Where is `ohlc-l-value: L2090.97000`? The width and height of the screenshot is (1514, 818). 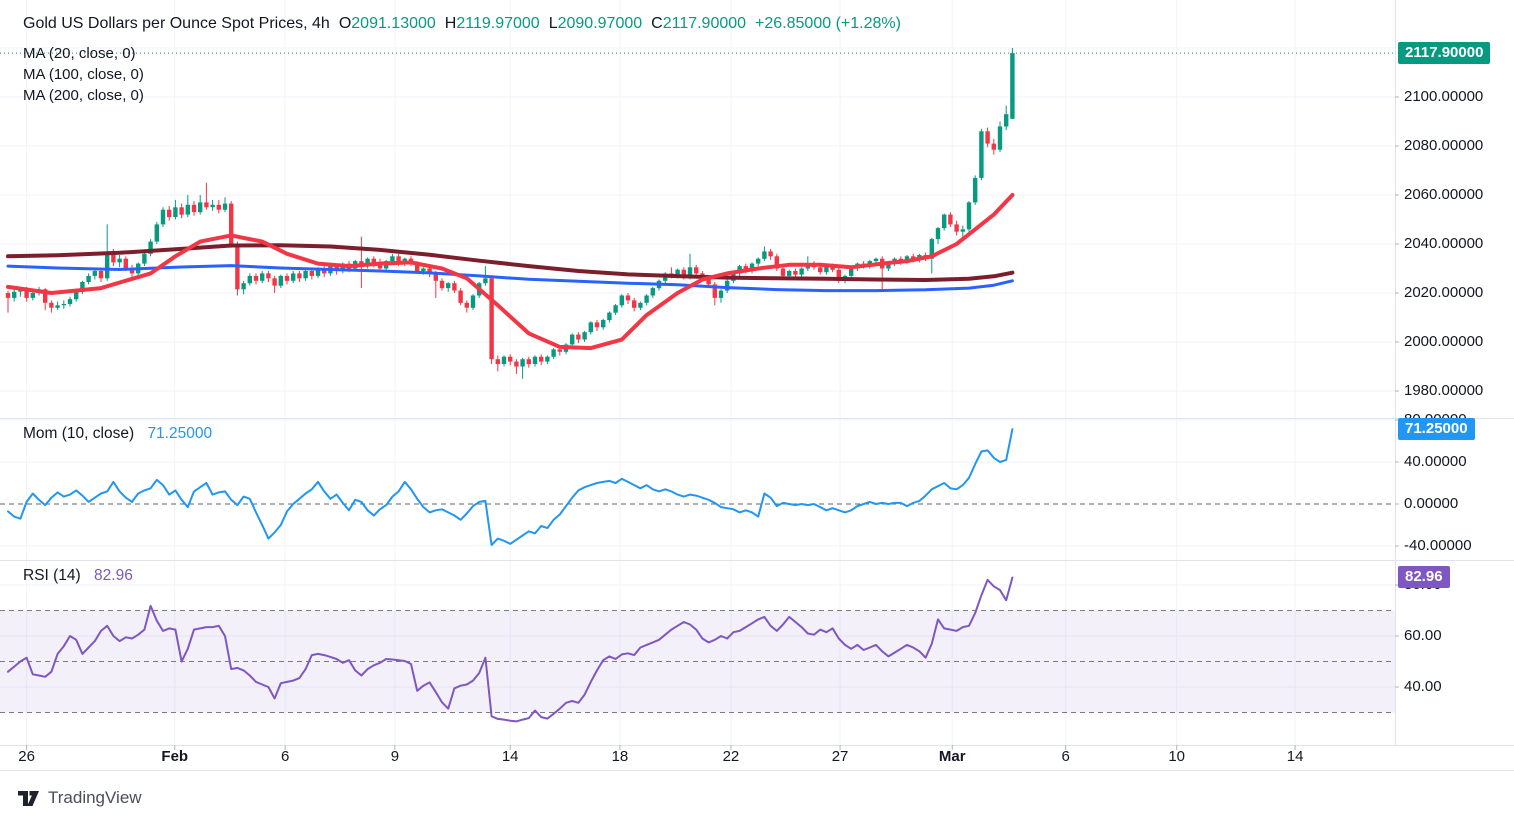
ohlc-l-value: L2090.97000 is located at coordinates (595, 23).